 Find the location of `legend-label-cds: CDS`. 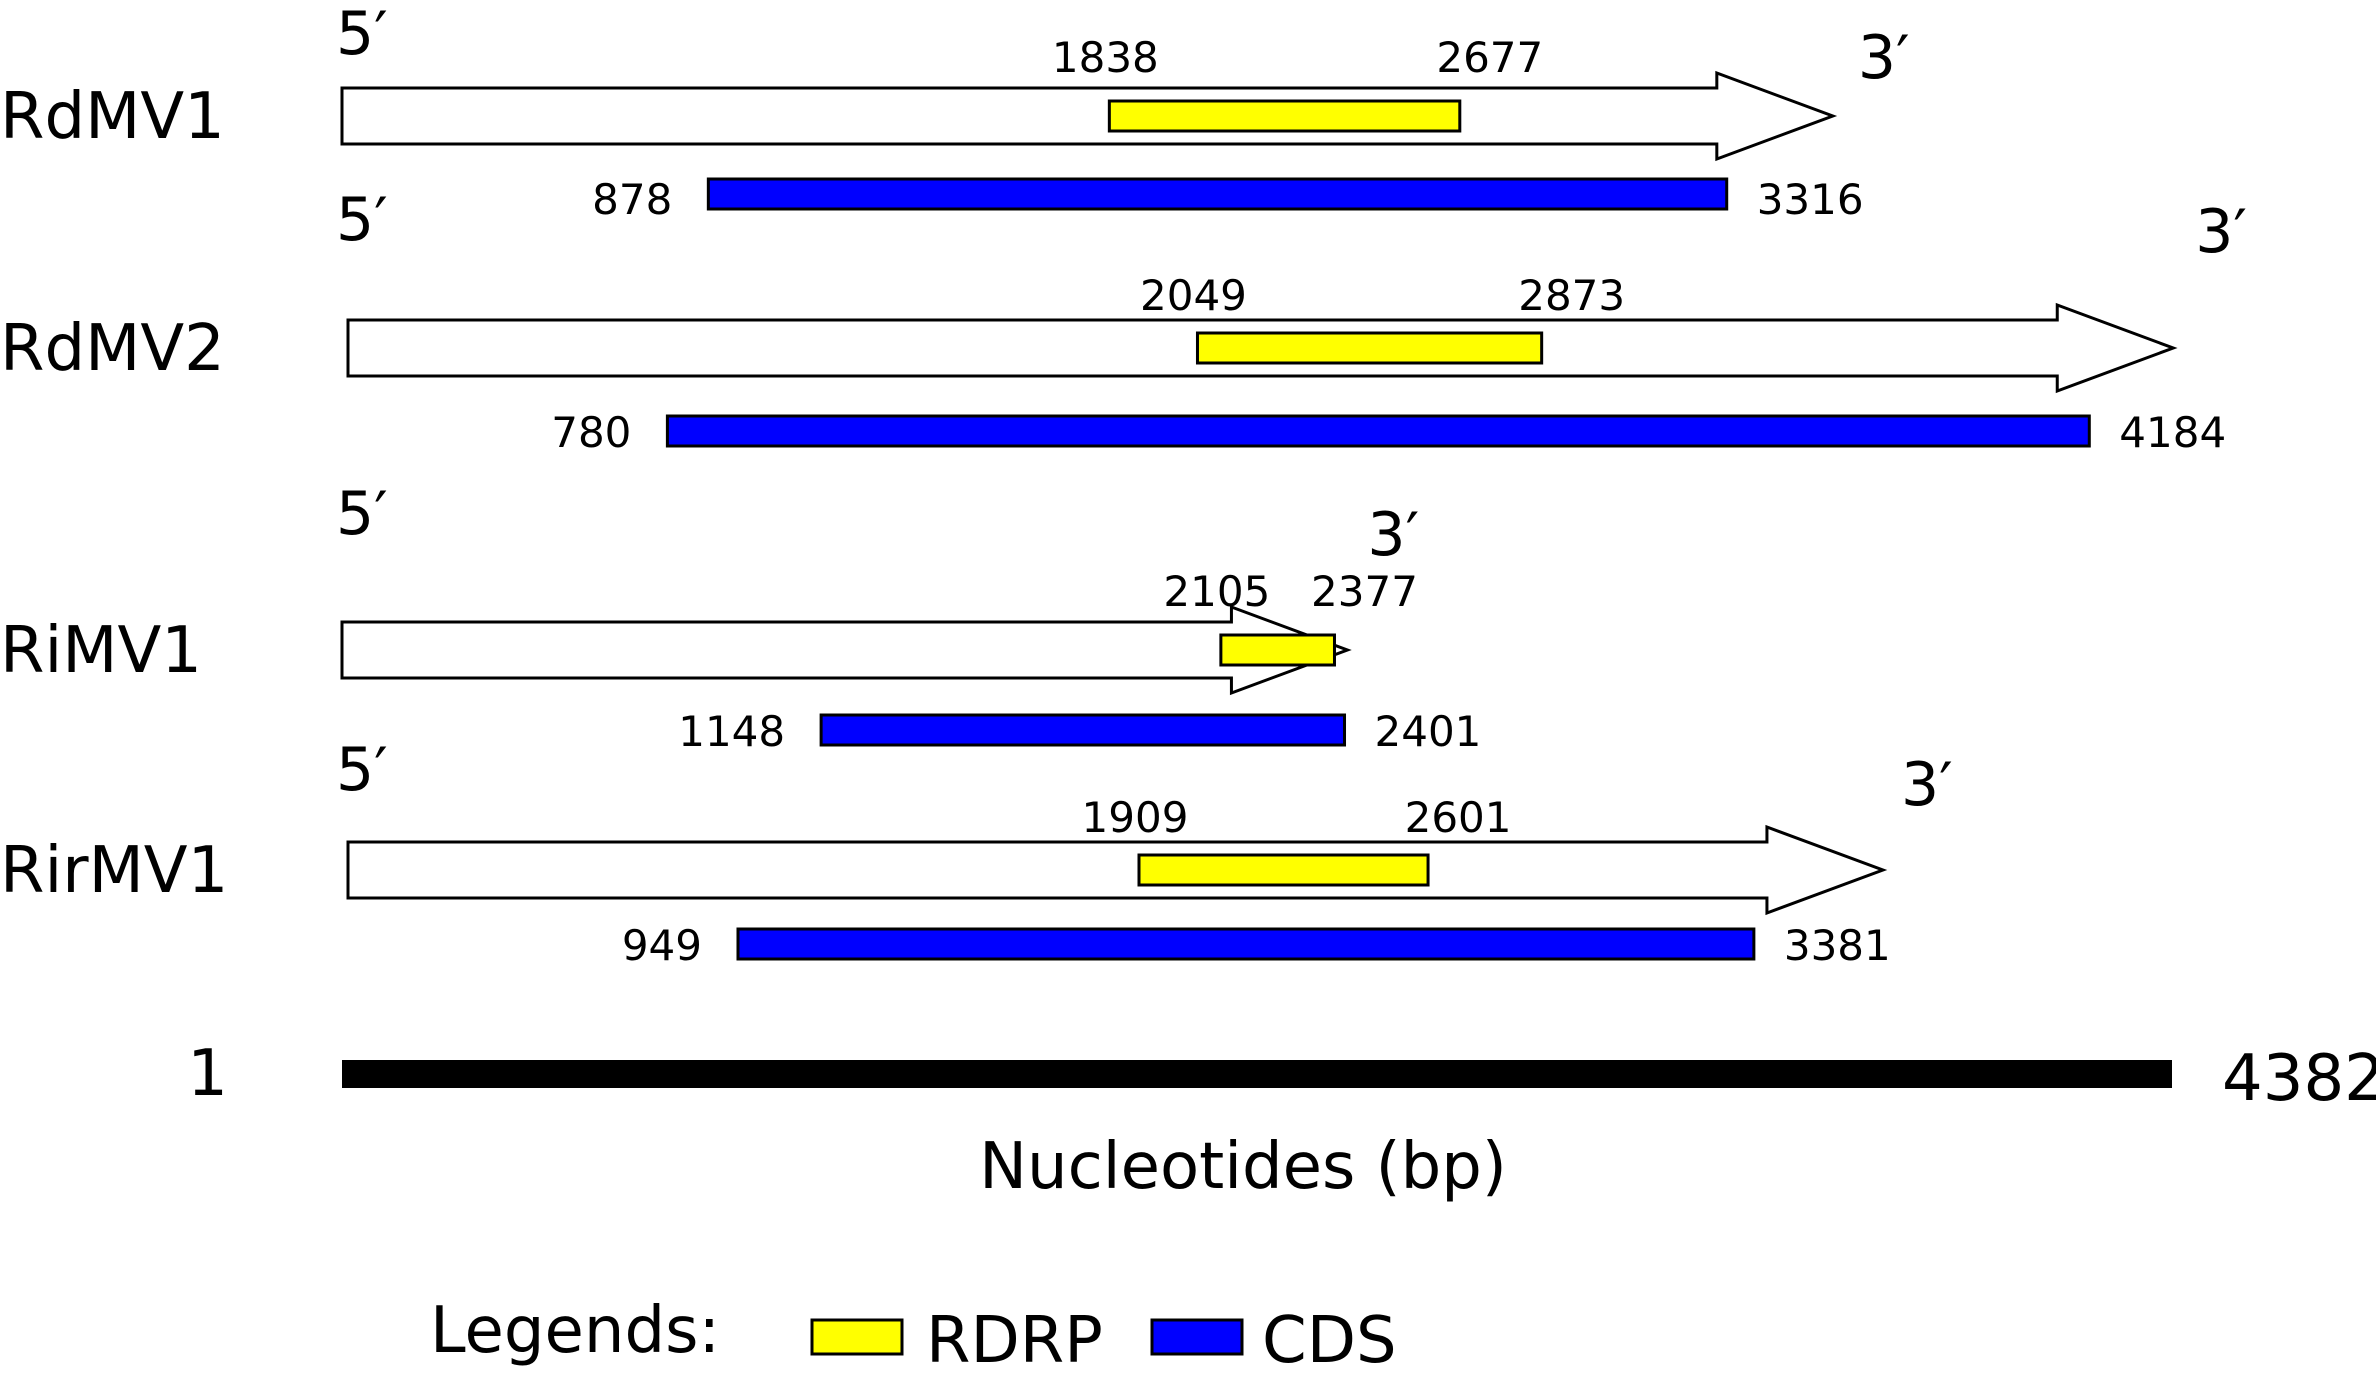

legend-label-cds: CDS is located at coordinates (1329, 1341).